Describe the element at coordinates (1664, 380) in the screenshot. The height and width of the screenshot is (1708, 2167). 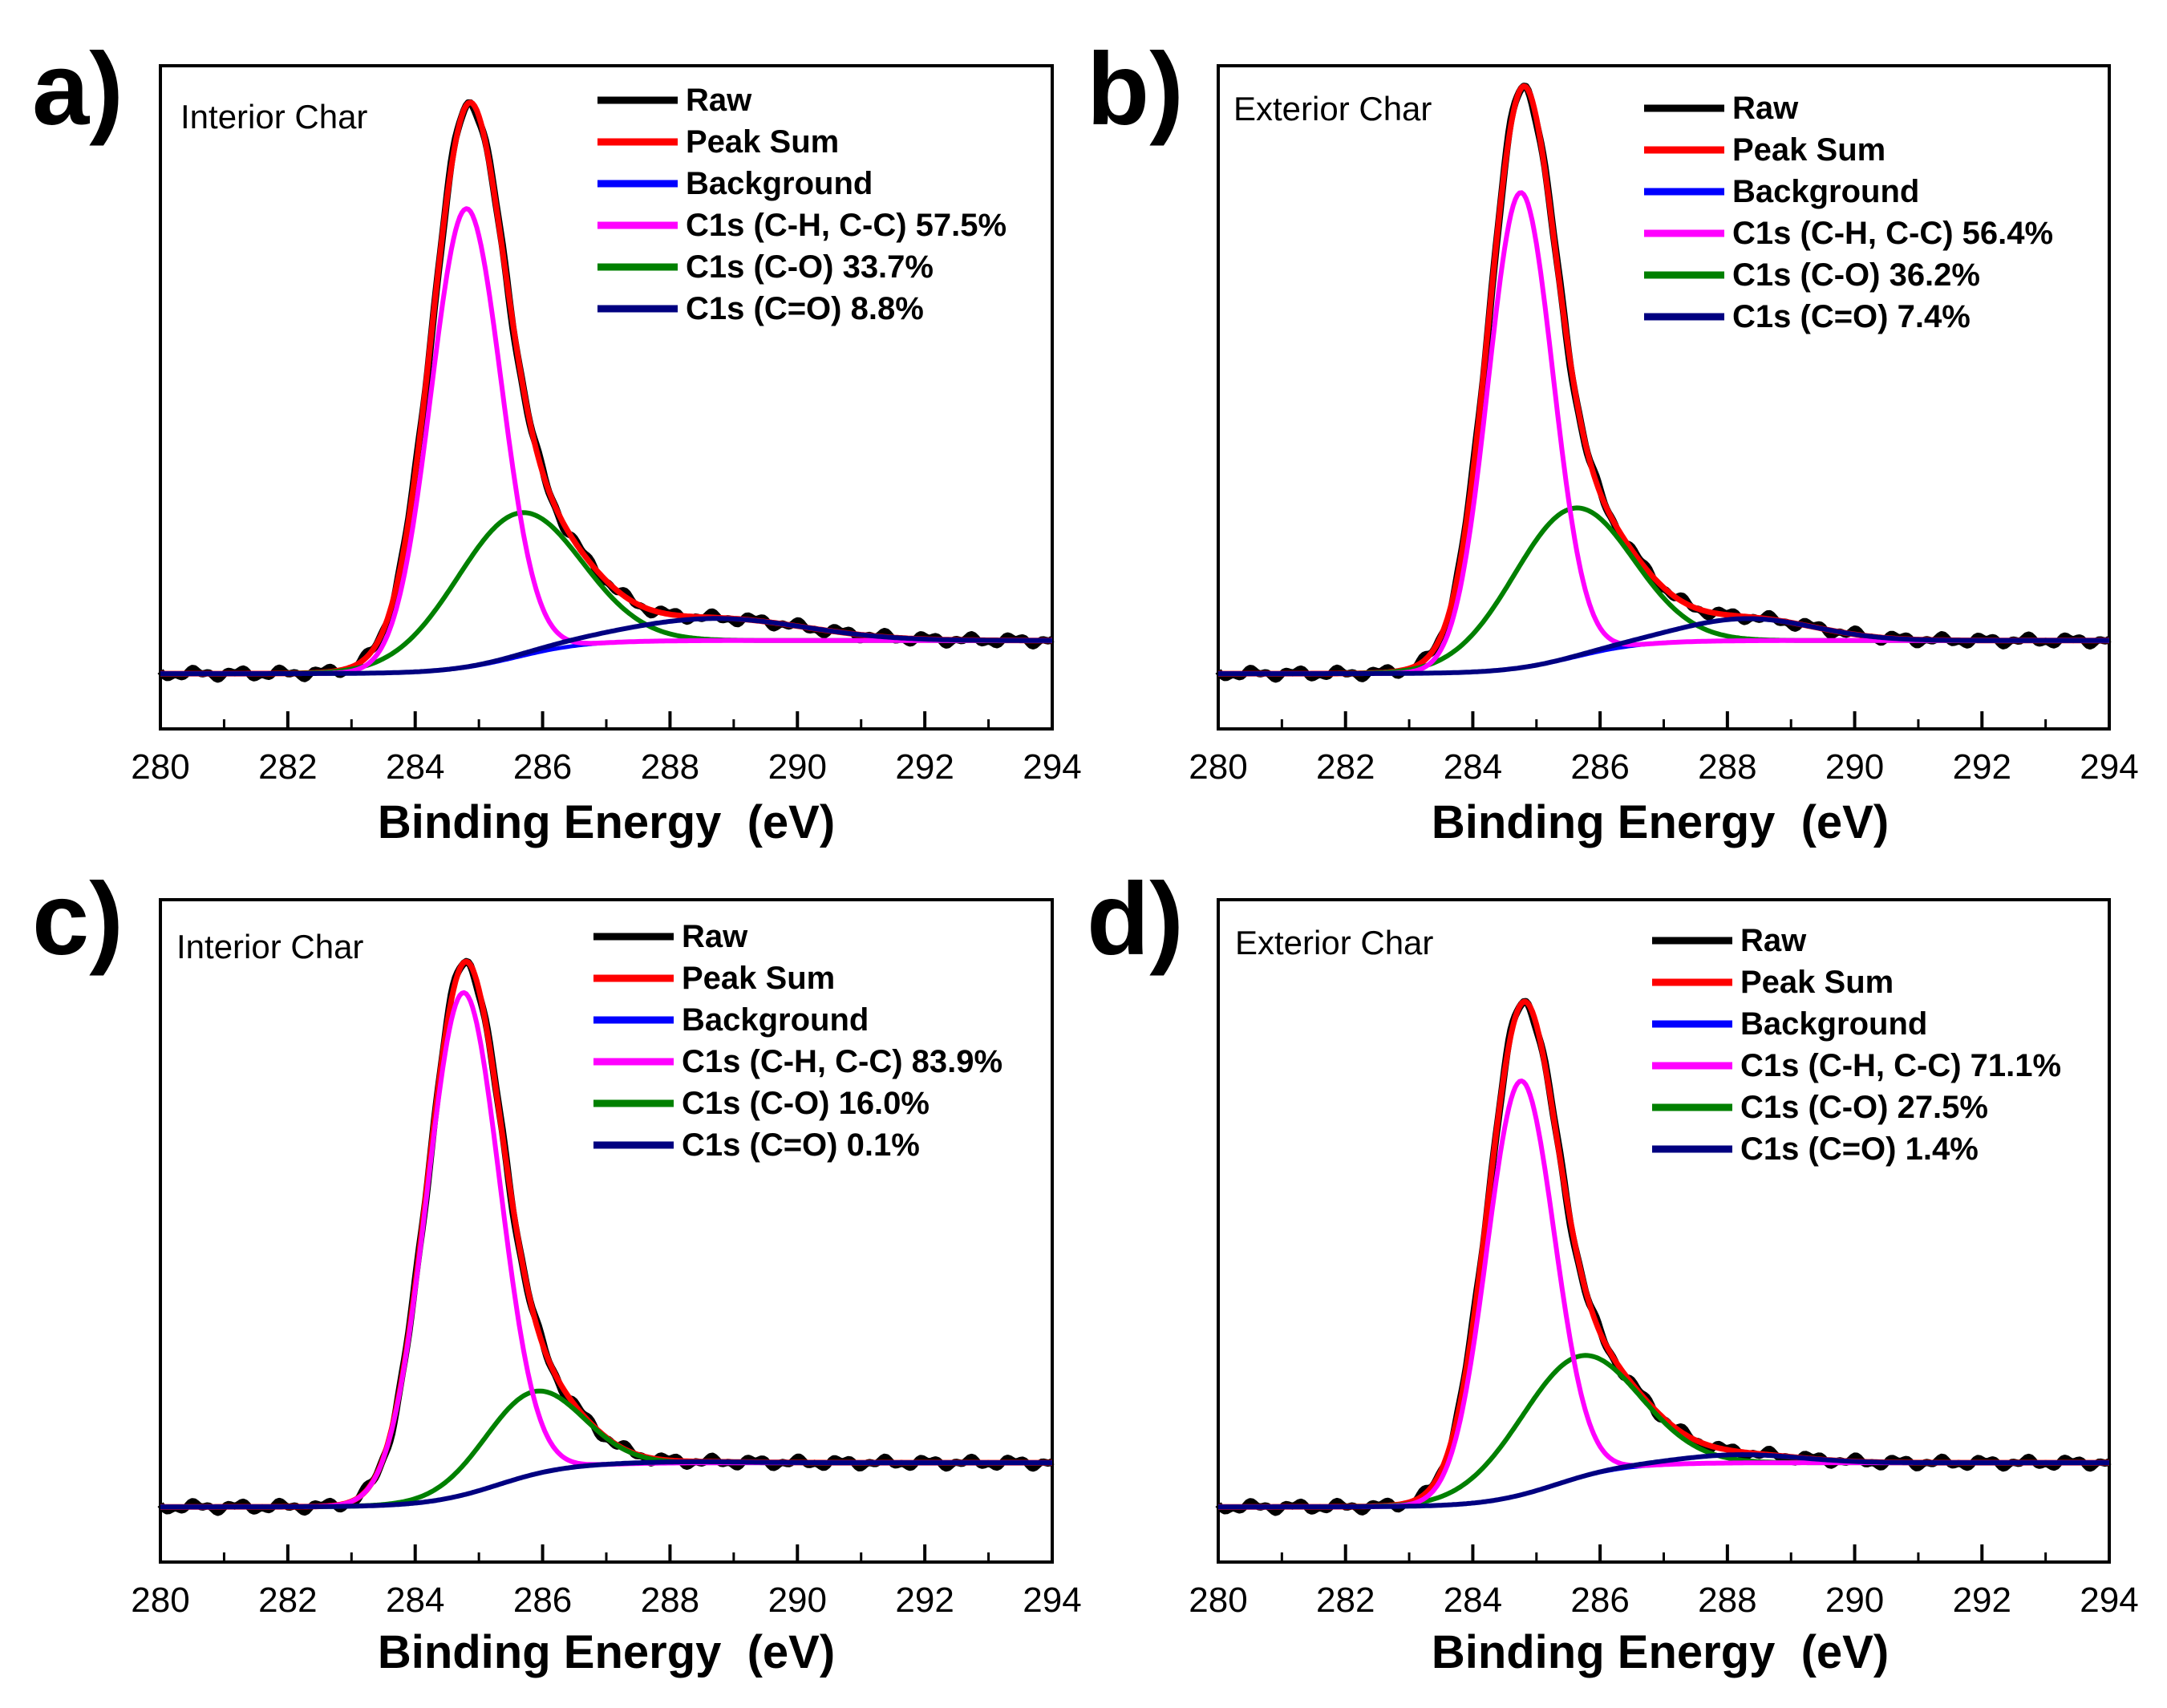
I see `peak-sum-line` at that location.